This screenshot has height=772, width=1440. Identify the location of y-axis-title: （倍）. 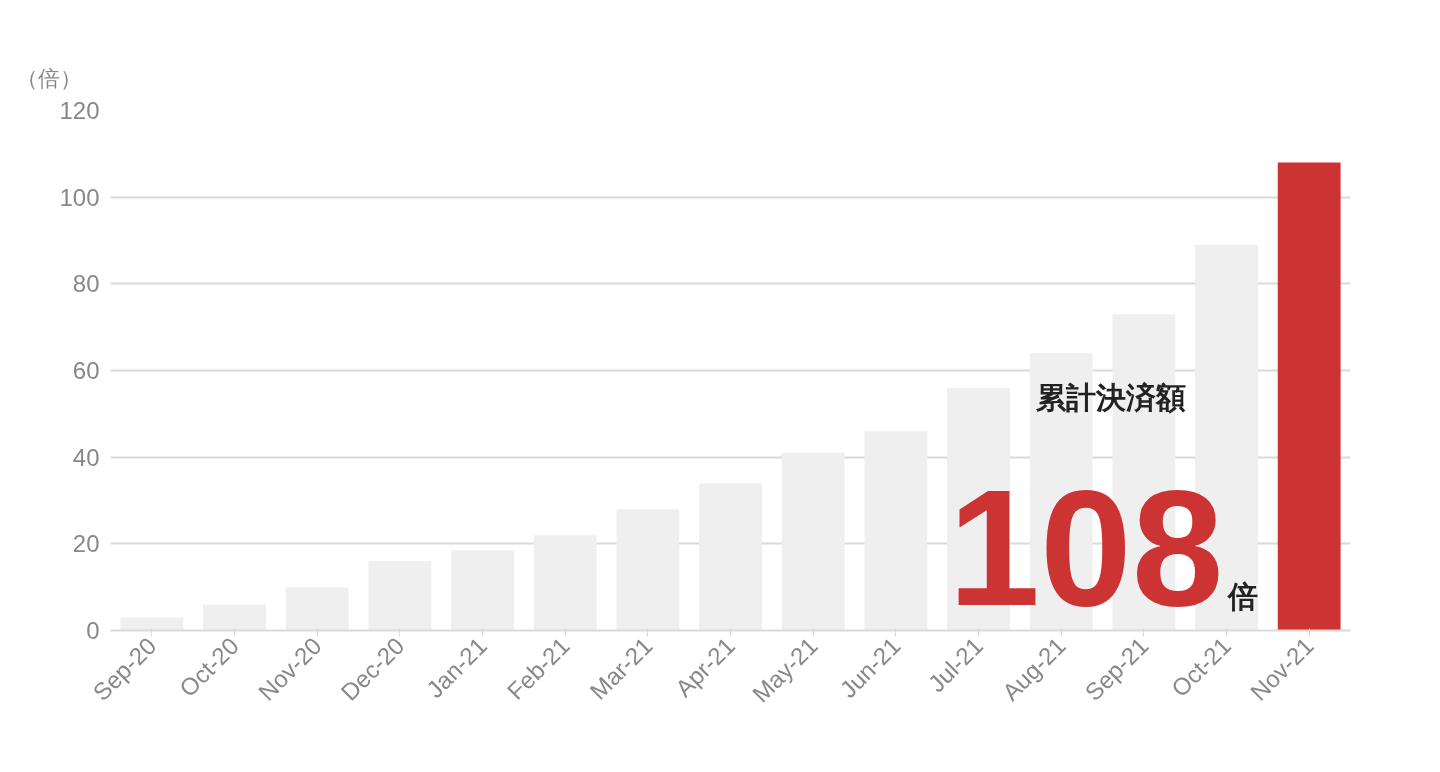
(48, 78).